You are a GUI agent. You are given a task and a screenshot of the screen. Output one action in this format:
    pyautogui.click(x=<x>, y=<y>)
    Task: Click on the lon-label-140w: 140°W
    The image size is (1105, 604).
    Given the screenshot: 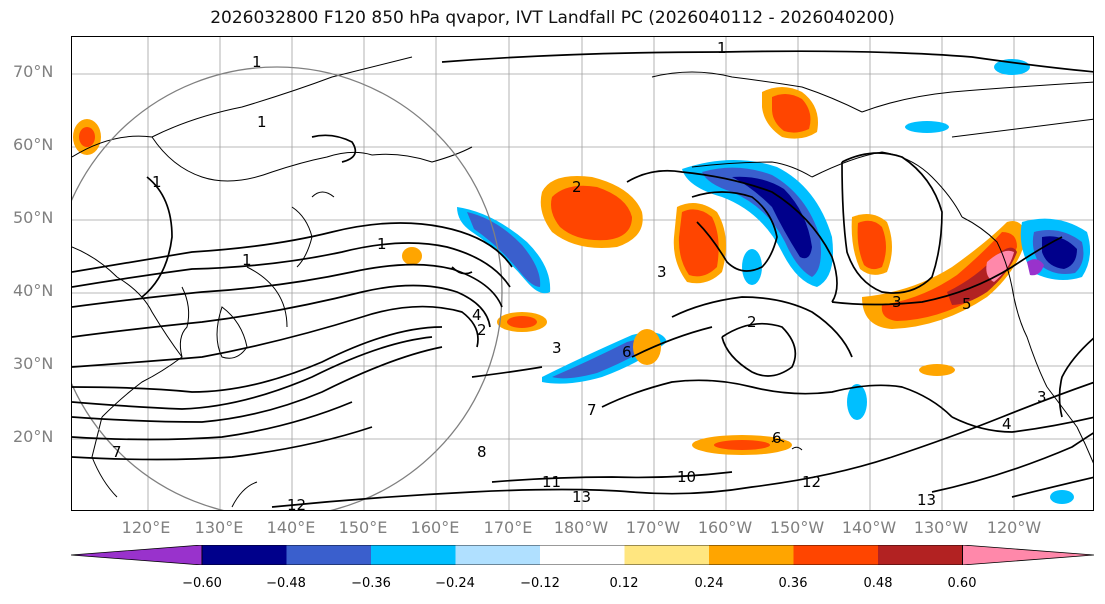 What is the action you would take?
    pyautogui.click(x=869, y=527)
    